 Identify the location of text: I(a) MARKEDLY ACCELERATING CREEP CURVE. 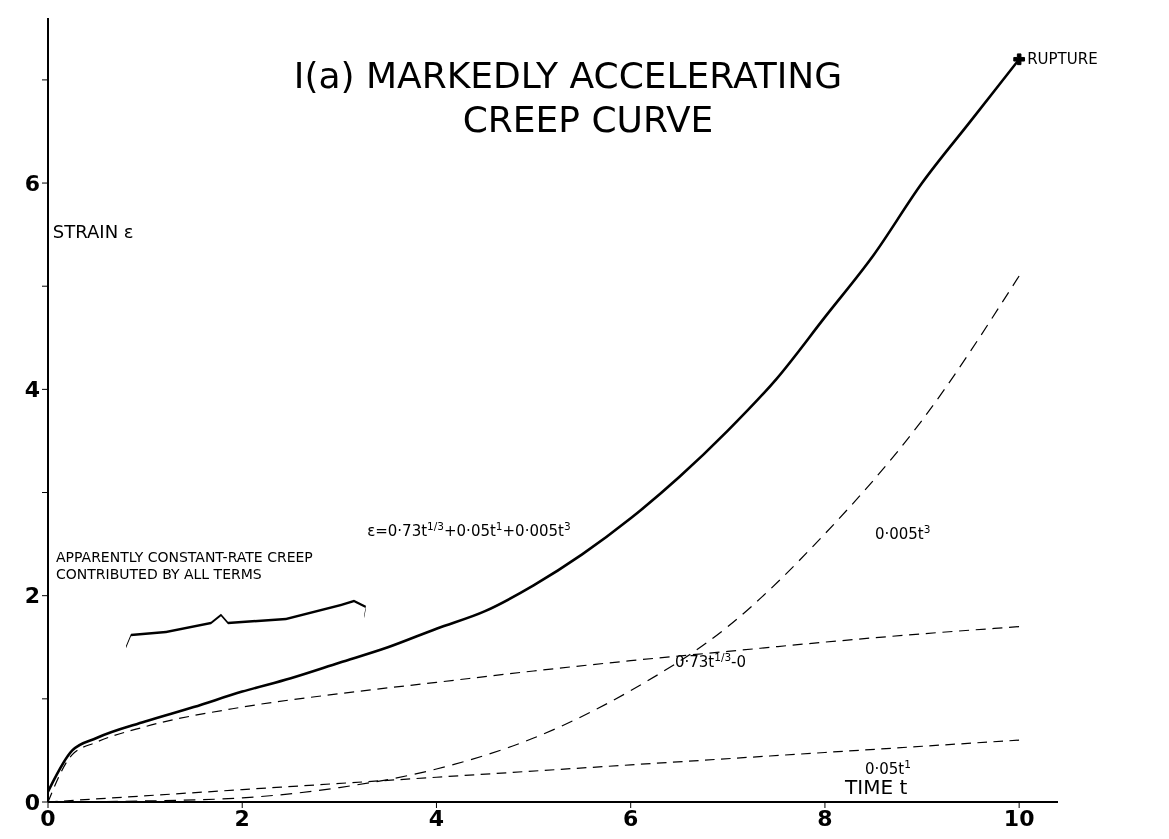
(568, 97).